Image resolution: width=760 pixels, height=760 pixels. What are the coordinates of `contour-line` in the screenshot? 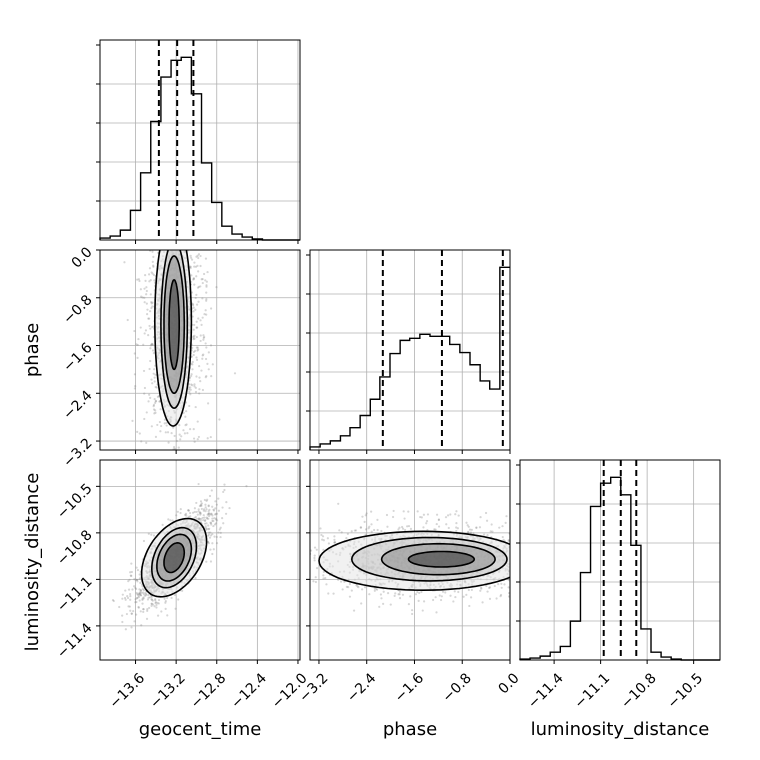 It's located at (414, 561).